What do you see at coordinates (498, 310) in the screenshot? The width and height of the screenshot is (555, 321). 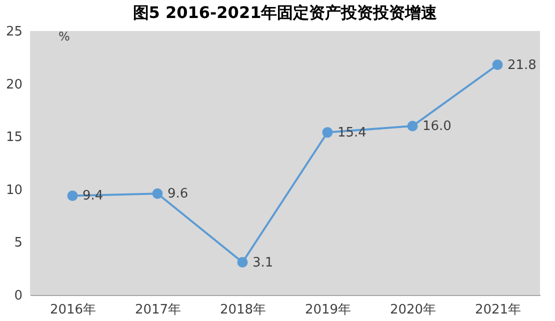 I see `x-tick-label: 2021年` at bounding box center [498, 310].